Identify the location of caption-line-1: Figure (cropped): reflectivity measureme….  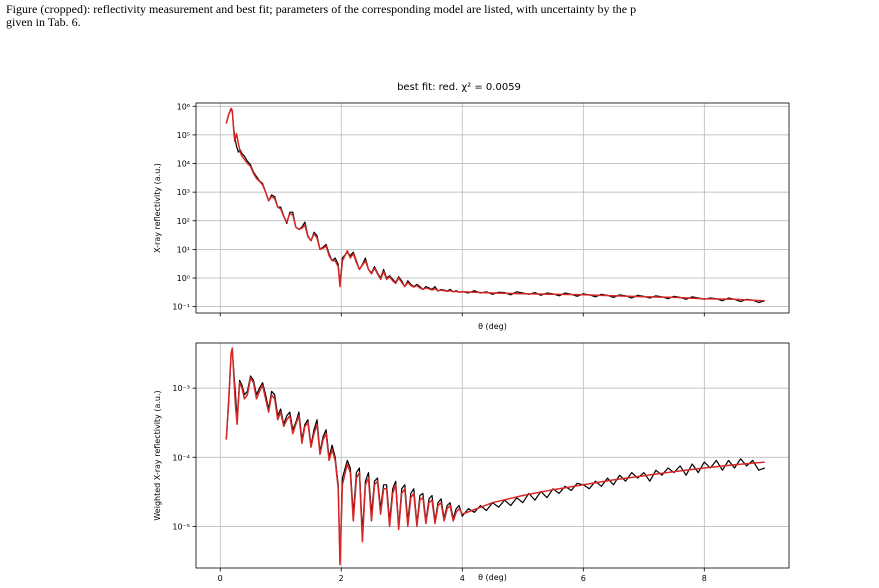
(321, 10).